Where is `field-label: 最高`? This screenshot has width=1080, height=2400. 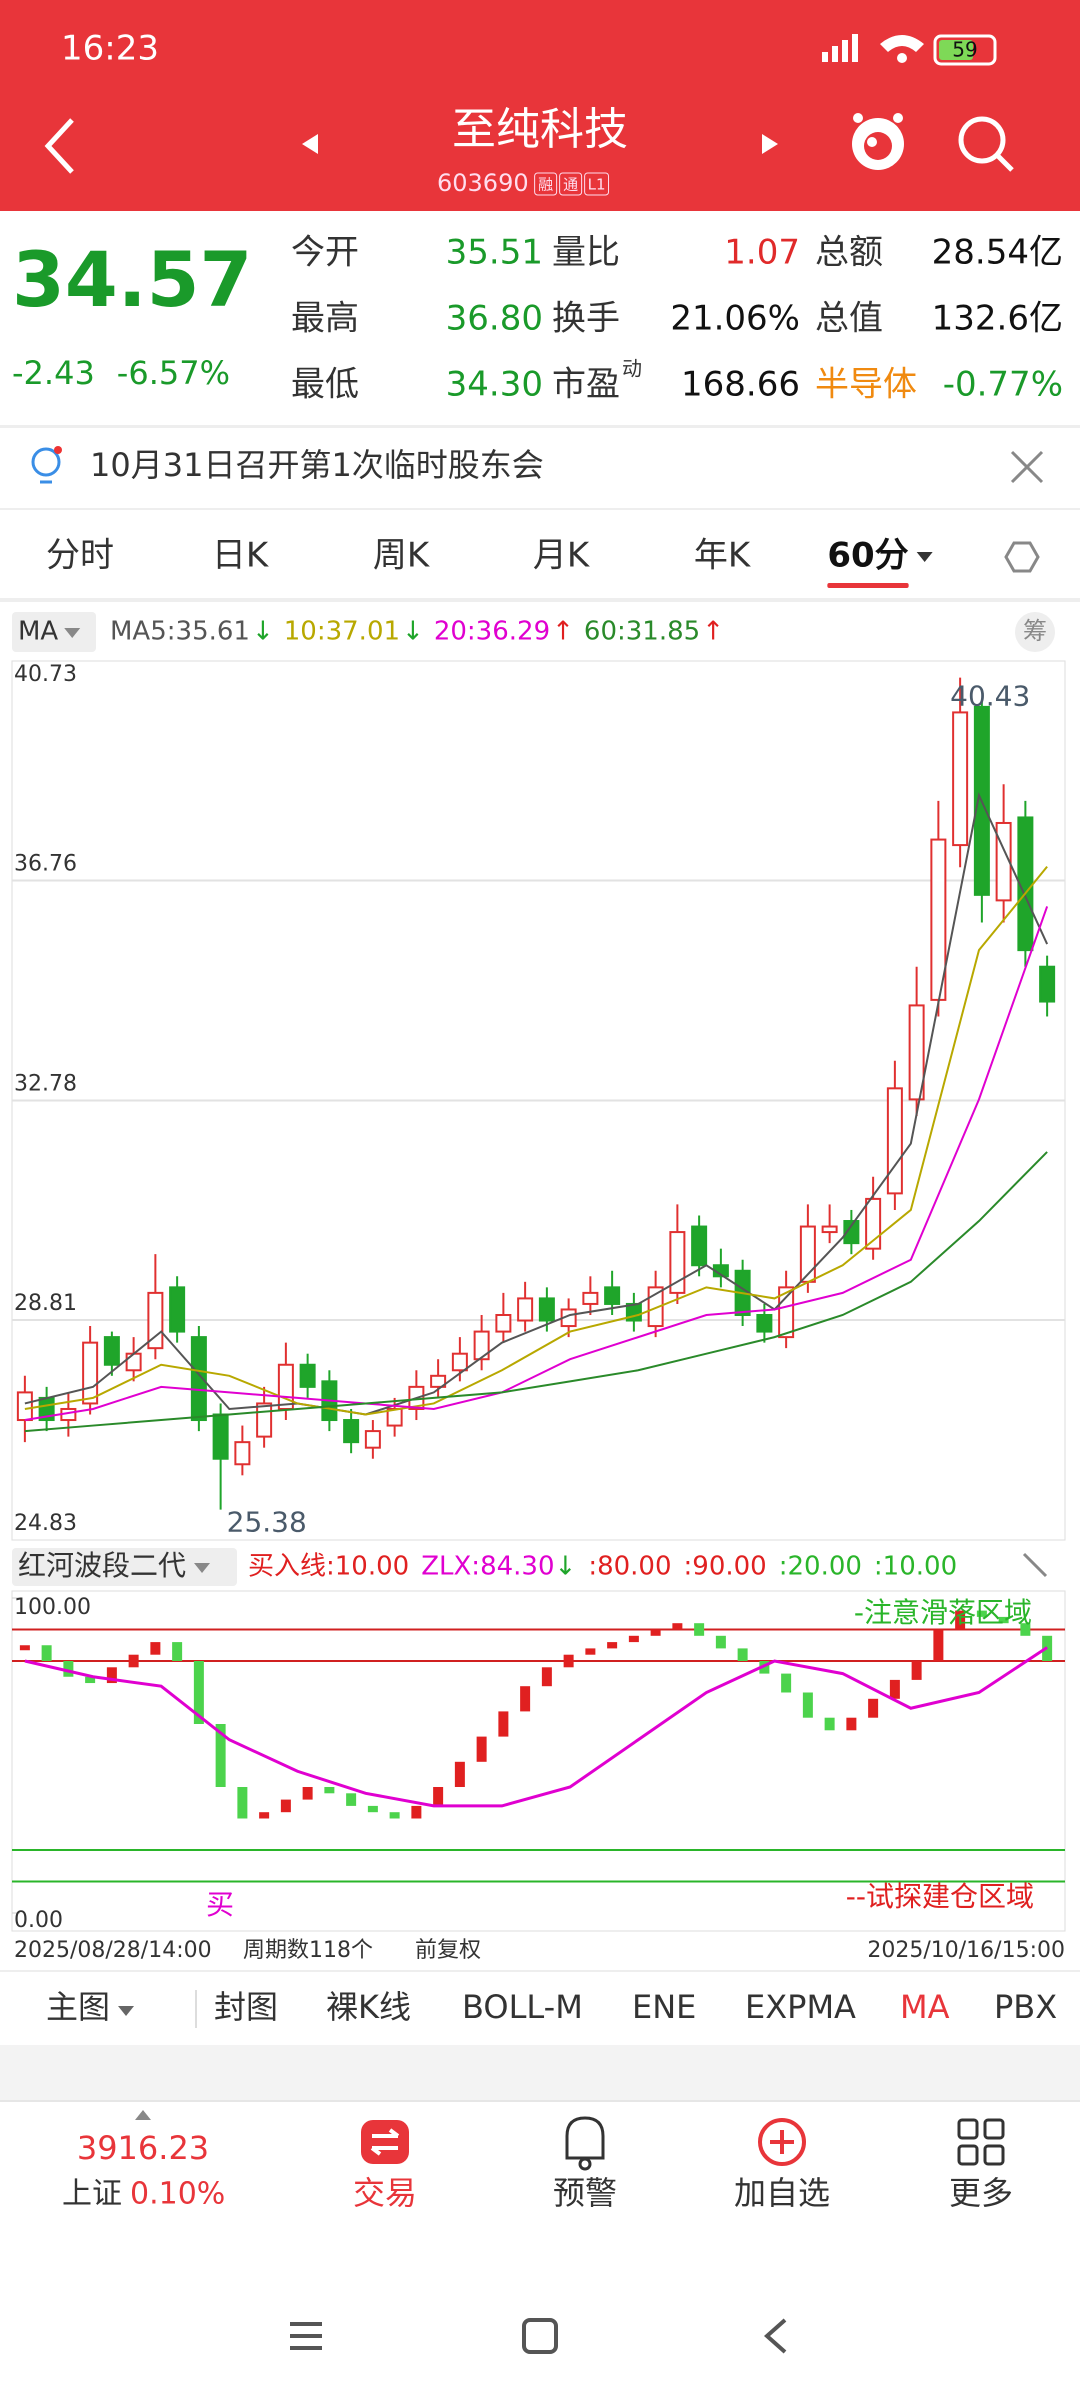 field-label: 最高 is located at coordinates (325, 319).